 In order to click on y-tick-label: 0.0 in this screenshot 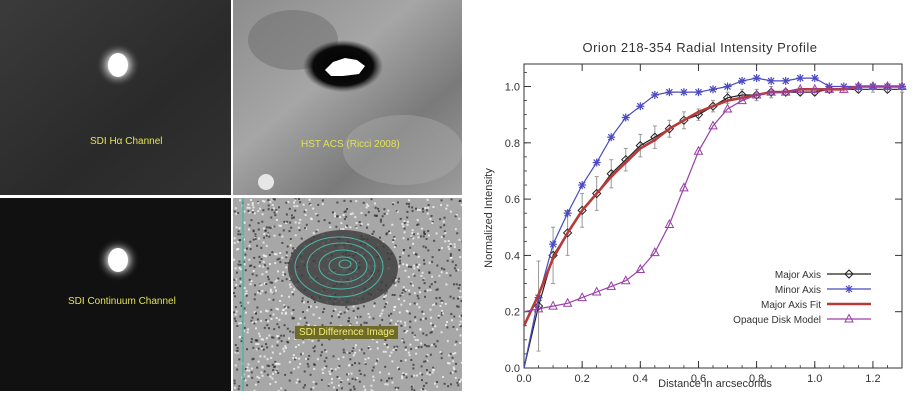, I will do `click(512, 369)`.